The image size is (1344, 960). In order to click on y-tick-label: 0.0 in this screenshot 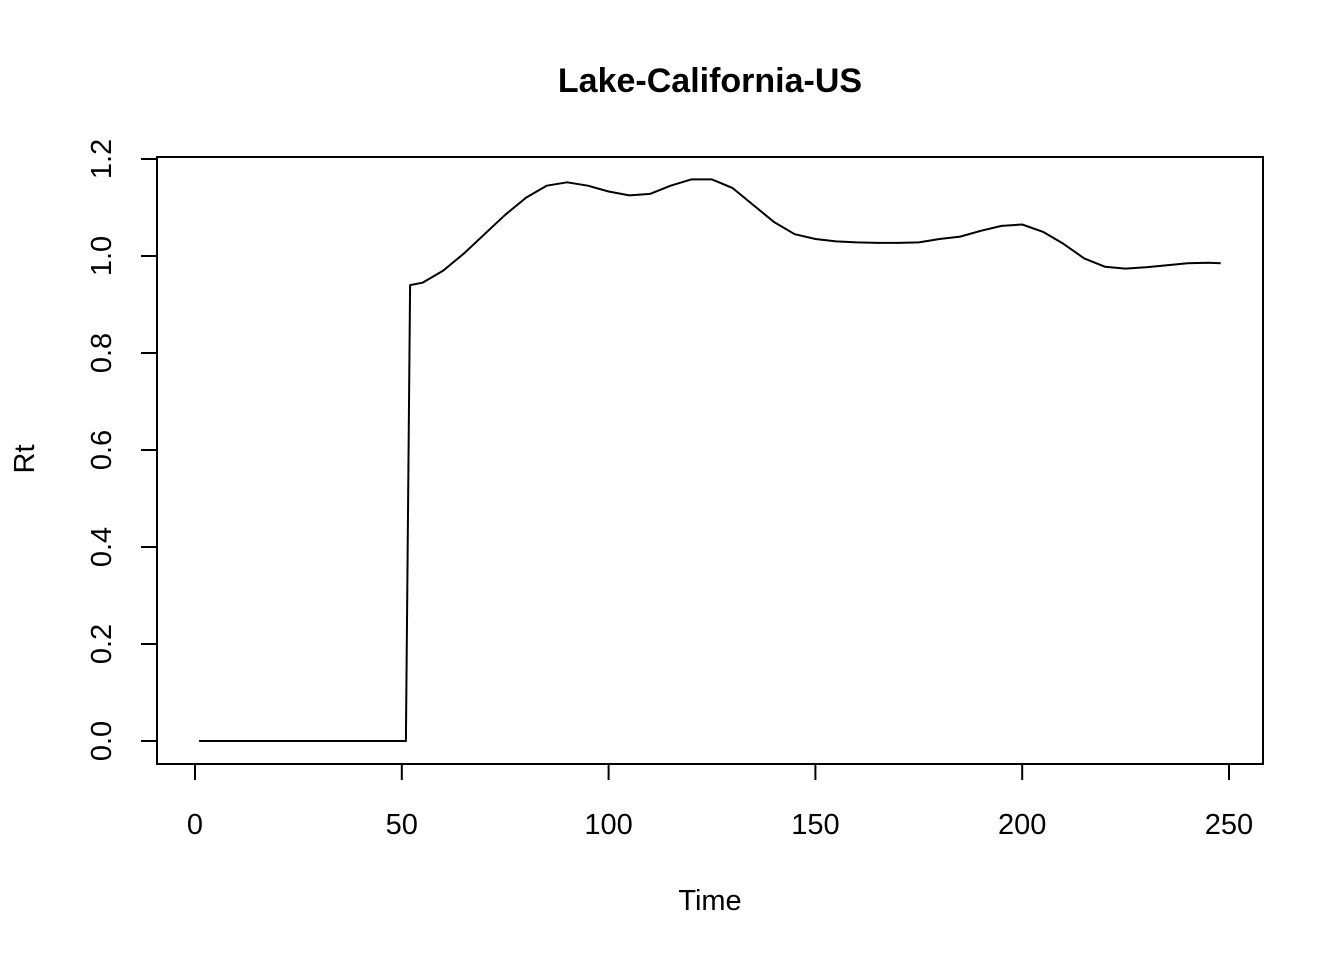, I will do `click(102, 741)`.